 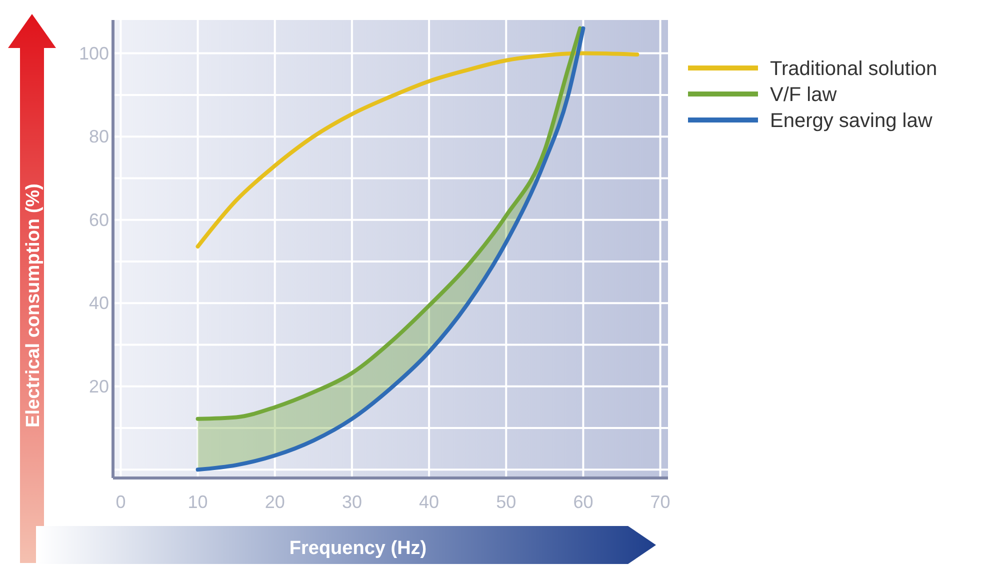 I want to click on x-tick-label: 10, so click(x=198, y=502).